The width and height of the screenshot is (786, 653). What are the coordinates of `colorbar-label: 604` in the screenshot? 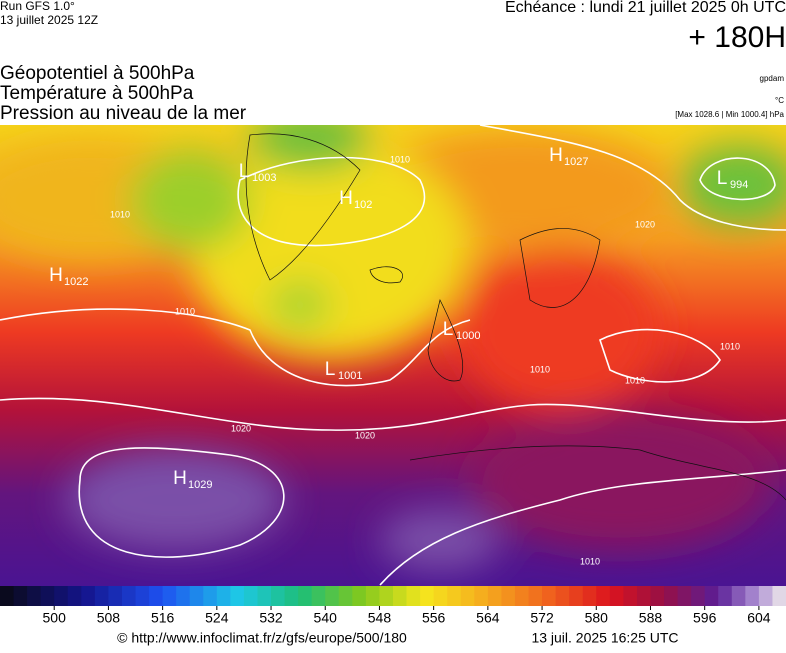 It's located at (759, 618).